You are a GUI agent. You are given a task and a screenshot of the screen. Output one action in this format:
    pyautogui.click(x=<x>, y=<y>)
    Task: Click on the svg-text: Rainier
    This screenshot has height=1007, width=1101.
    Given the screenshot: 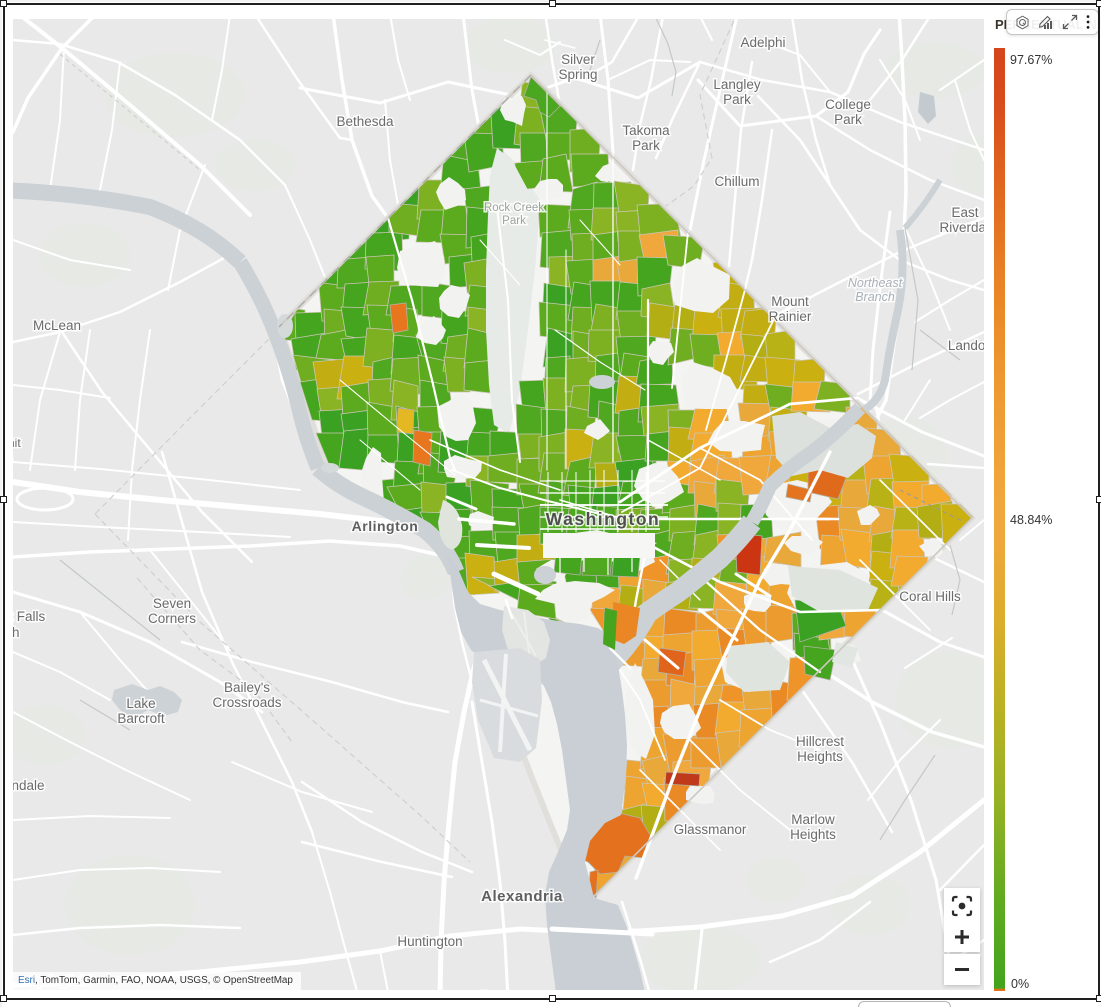 What is the action you would take?
    pyautogui.click(x=790, y=316)
    